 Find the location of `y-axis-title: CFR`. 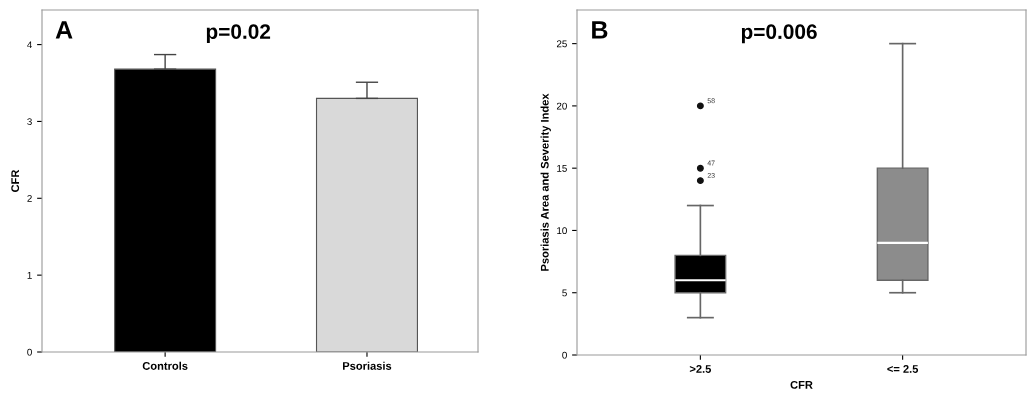

y-axis-title: CFR is located at coordinates (15, 180).